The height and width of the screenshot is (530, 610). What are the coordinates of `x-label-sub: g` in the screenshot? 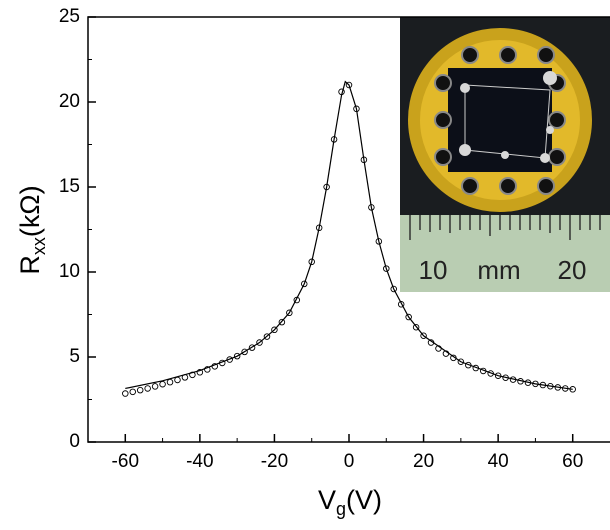 It's located at (341, 509).